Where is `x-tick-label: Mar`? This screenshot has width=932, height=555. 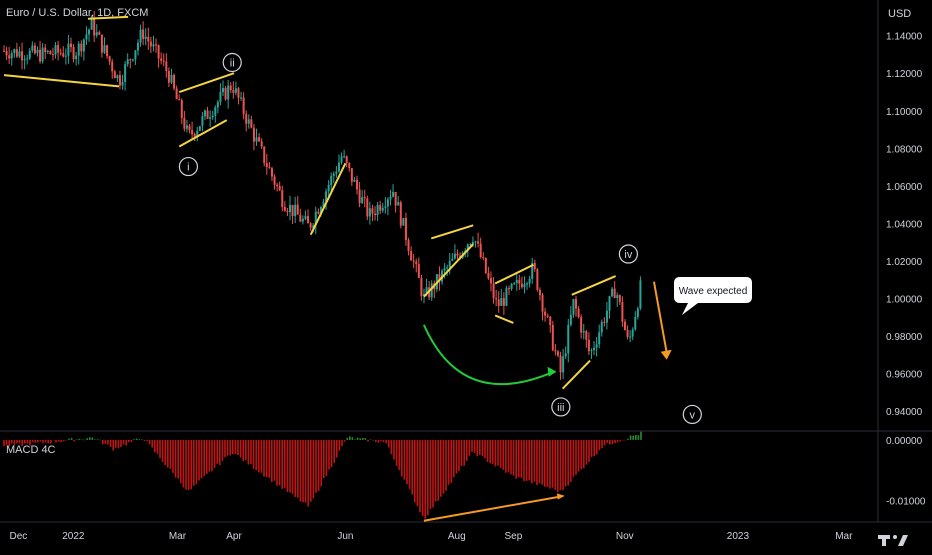
x-tick-label: Mar is located at coordinates (844, 536).